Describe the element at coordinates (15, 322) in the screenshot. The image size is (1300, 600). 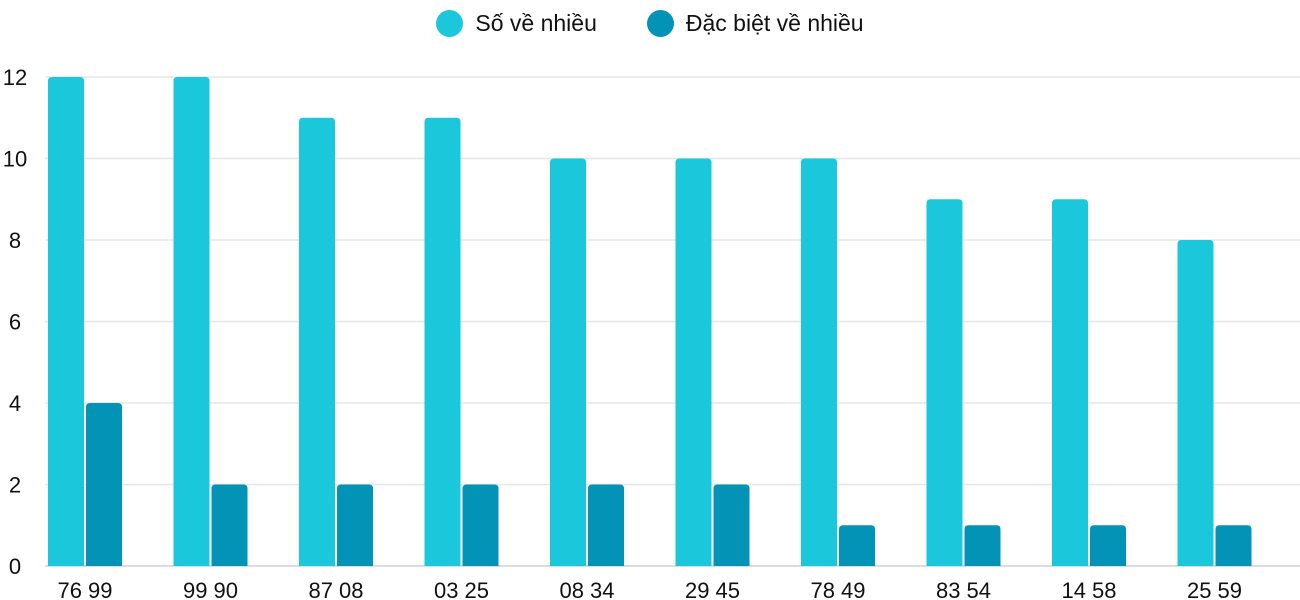
I see `y-tick-label: 6` at that location.